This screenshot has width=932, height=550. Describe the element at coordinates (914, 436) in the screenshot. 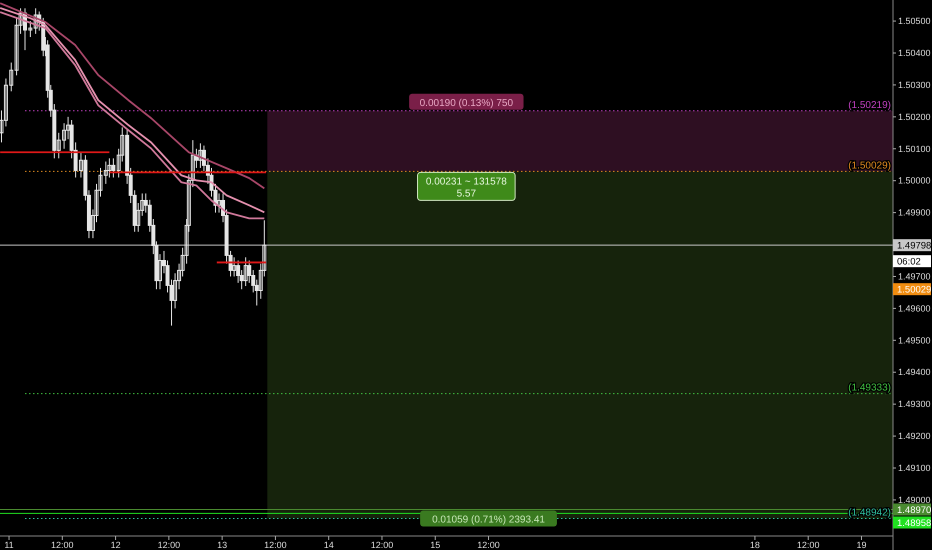

I see `y-tick-label: 1.49200` at that location.